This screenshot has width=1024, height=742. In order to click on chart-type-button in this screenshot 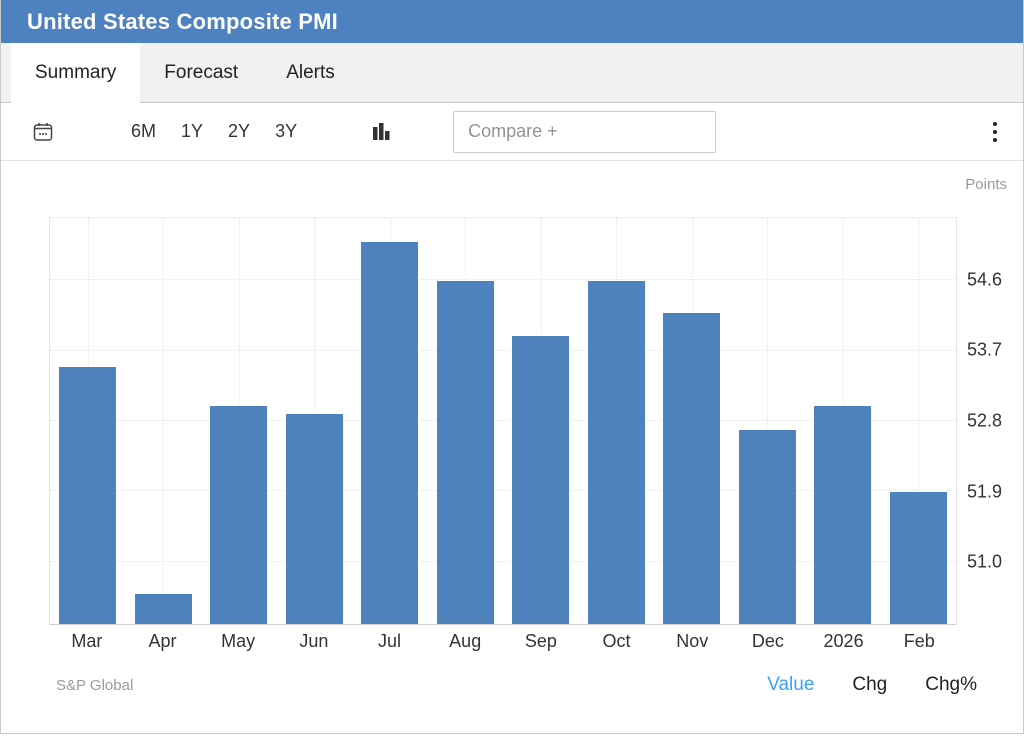, I will do `click(381, 132)`.